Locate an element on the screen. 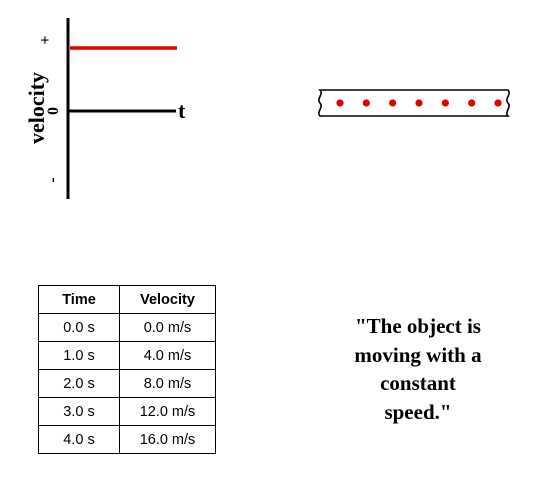  table-row: 0.0 s 0.0 m/s is located at coordinates (127, 327).